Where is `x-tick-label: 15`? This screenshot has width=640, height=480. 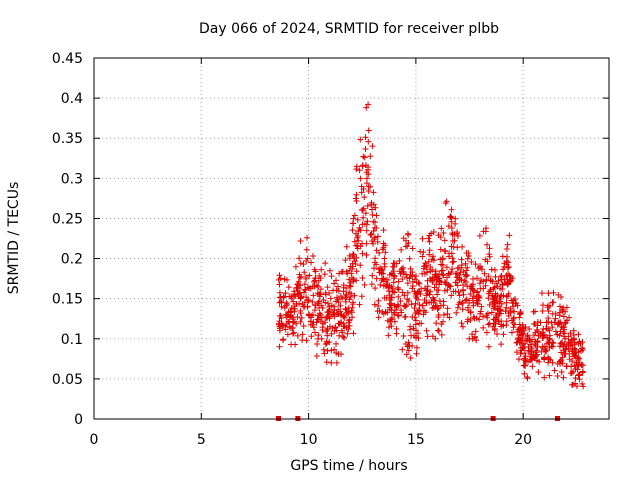 x-tick-label: 15 is located at coordinates (416, 440).